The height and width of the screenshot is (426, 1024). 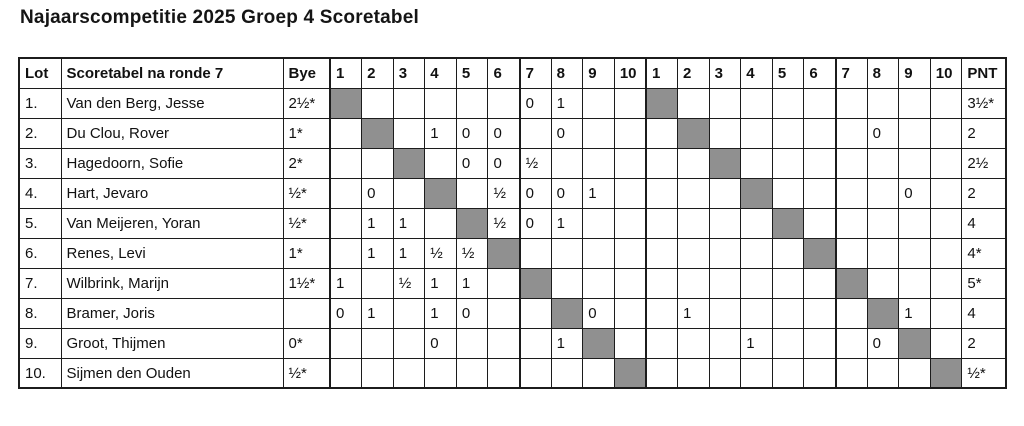 What do you see at coordinates (512, 343) in the screenshot?
I see `table-row: 9. Groot, Thijmen 0* 0 1 1 0 2` at bounding box center [512, 343].